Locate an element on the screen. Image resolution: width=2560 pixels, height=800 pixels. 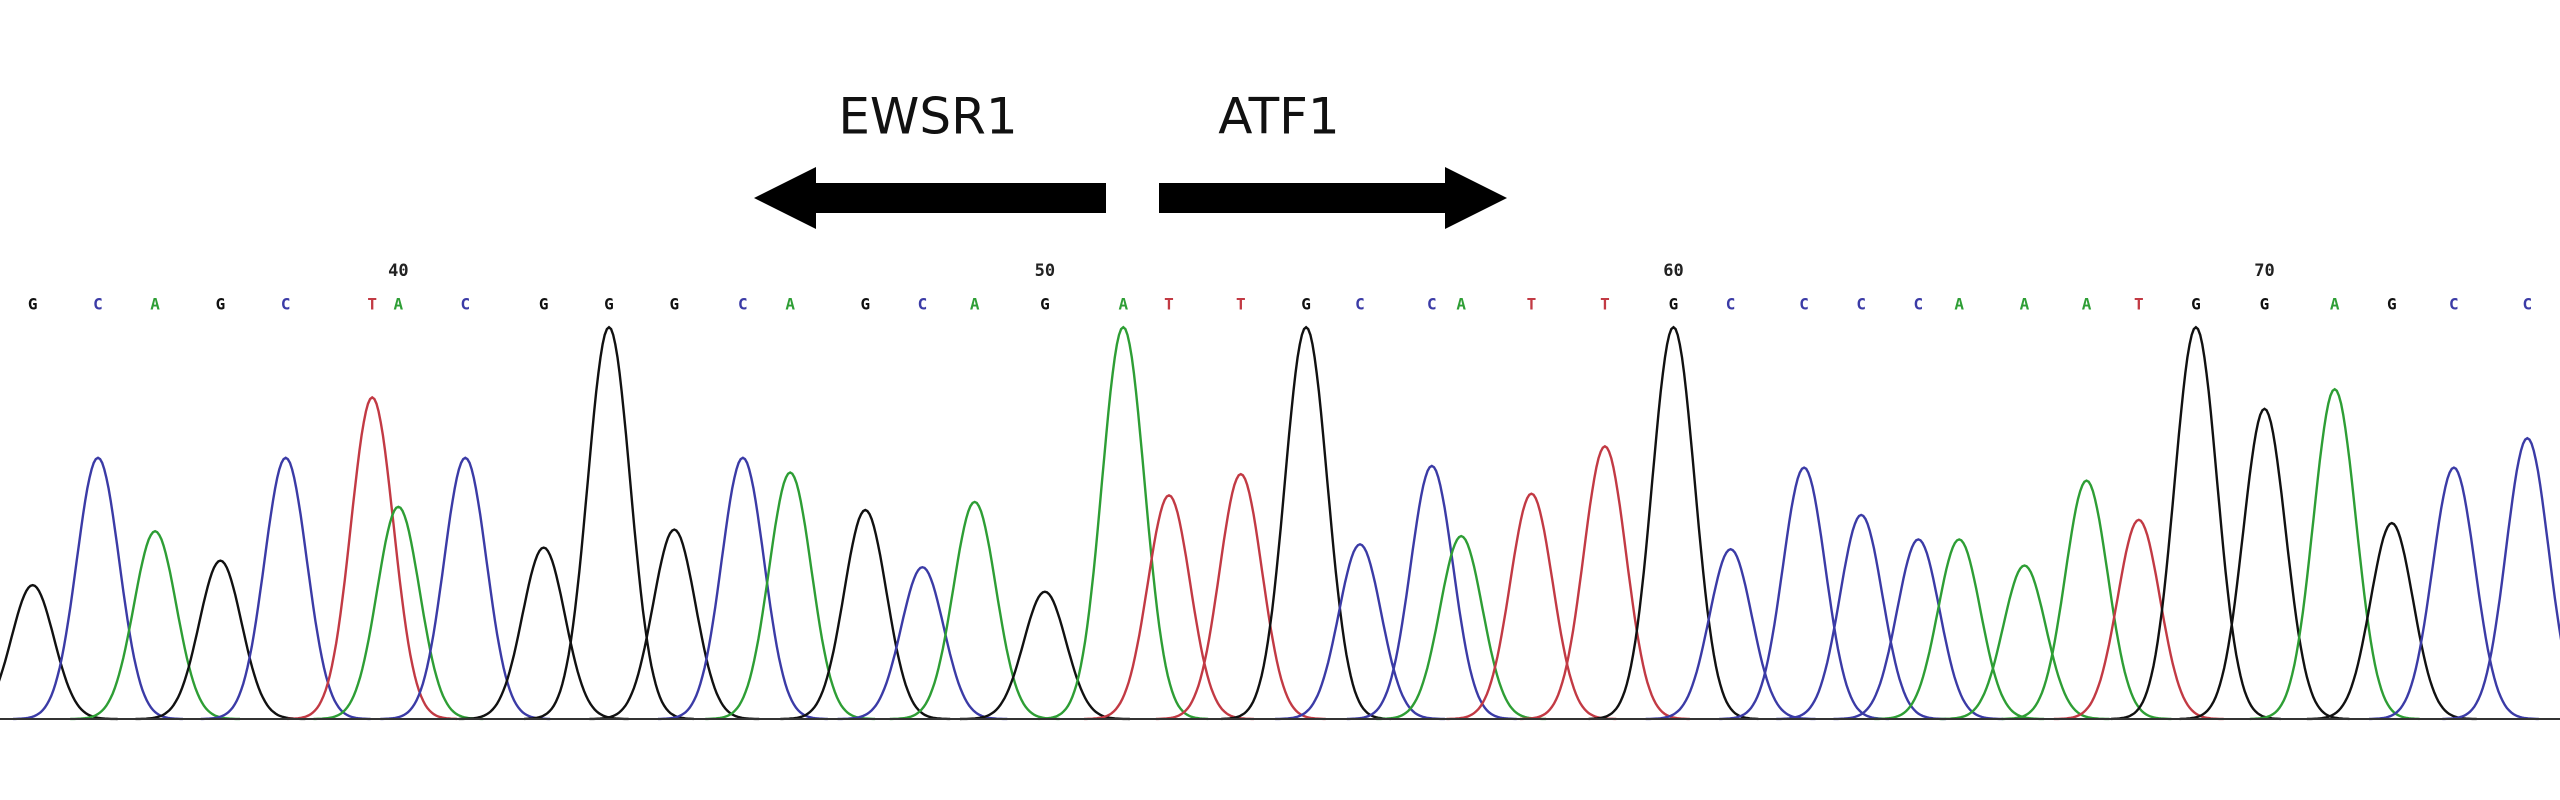
left-arrow is located at coordinates (930, 198).